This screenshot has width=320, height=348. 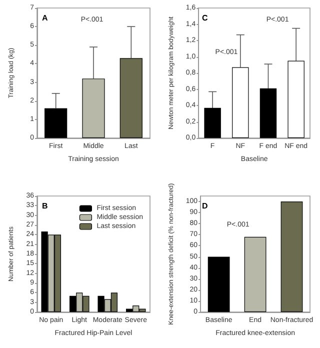 What do you see at coordinates (205, 18) in the screenshot?
I see `text: C` at bounding box center [205, 18].